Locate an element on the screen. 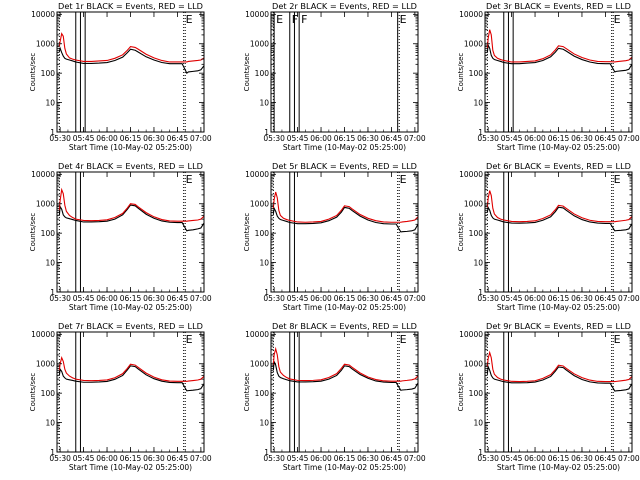  panel-title: Det 8r BLACK = Events, RED = LLD is located at coordinates (344, 326).